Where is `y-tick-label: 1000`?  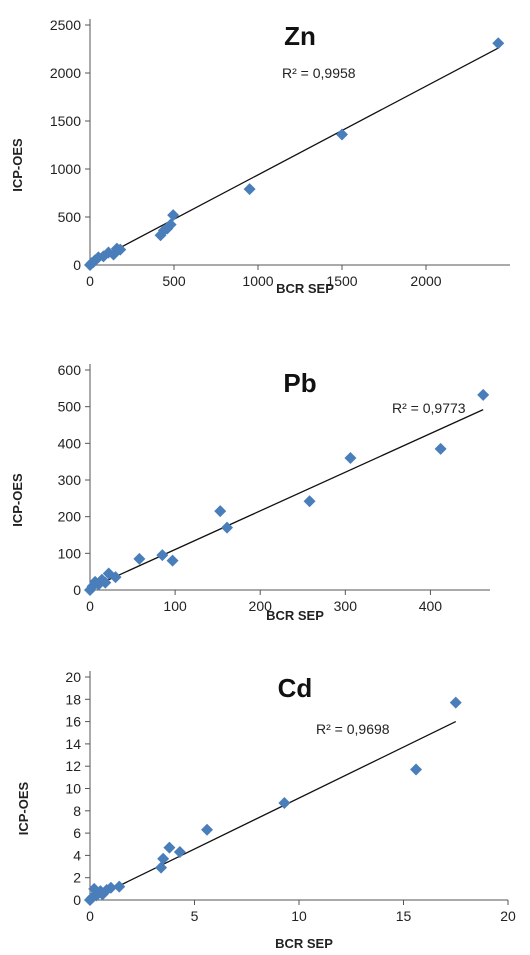
y-tick-label: 1000 is located at coordinates (65, 169).